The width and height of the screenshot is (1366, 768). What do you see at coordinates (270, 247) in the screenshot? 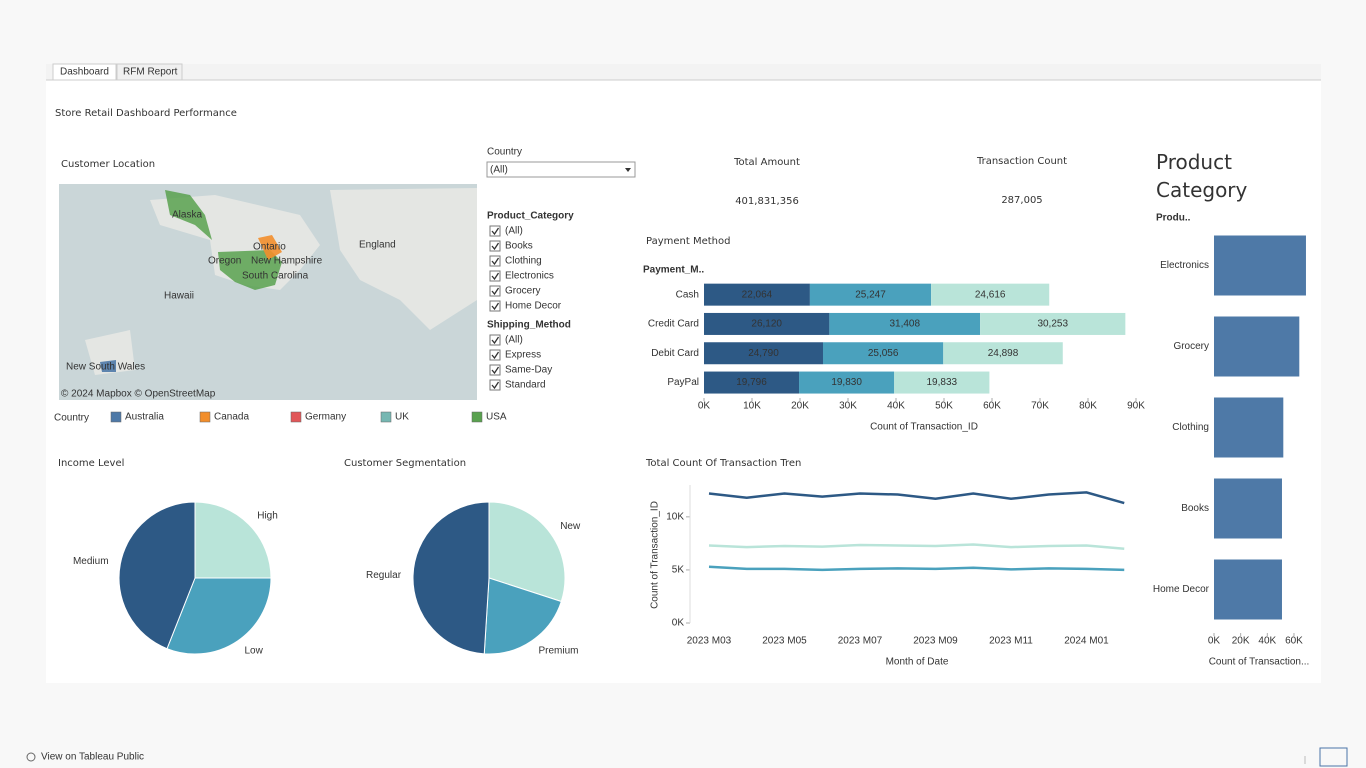
I see `region-canada` at bounding box center [270, 247].